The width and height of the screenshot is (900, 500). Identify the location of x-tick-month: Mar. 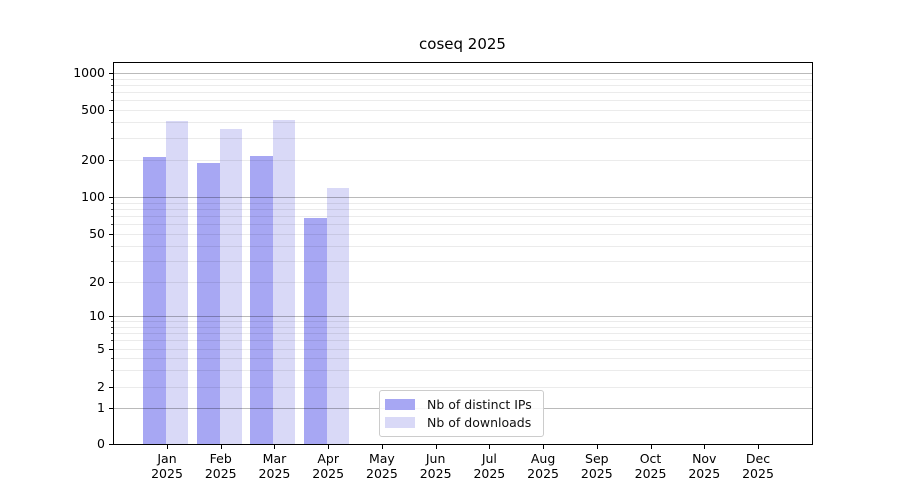
(274, 458).